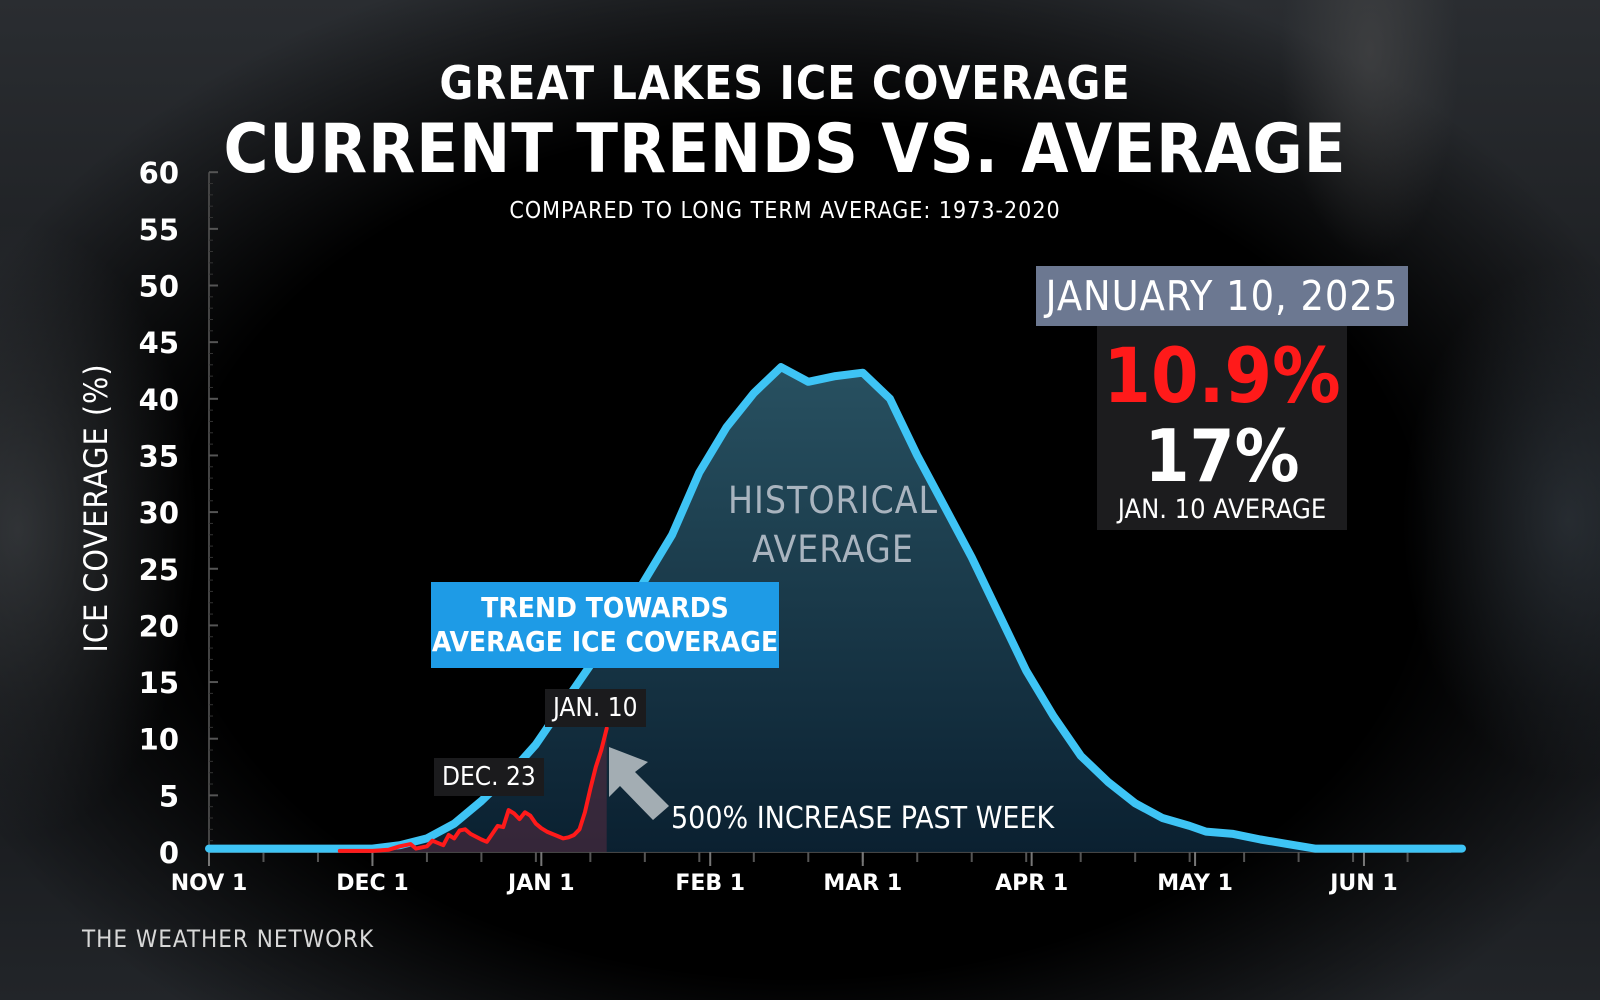  What do you see at coordinates (169, 853) in the screenshot?
I see `y-tick-label: 0` at bounding box center [169, 853].